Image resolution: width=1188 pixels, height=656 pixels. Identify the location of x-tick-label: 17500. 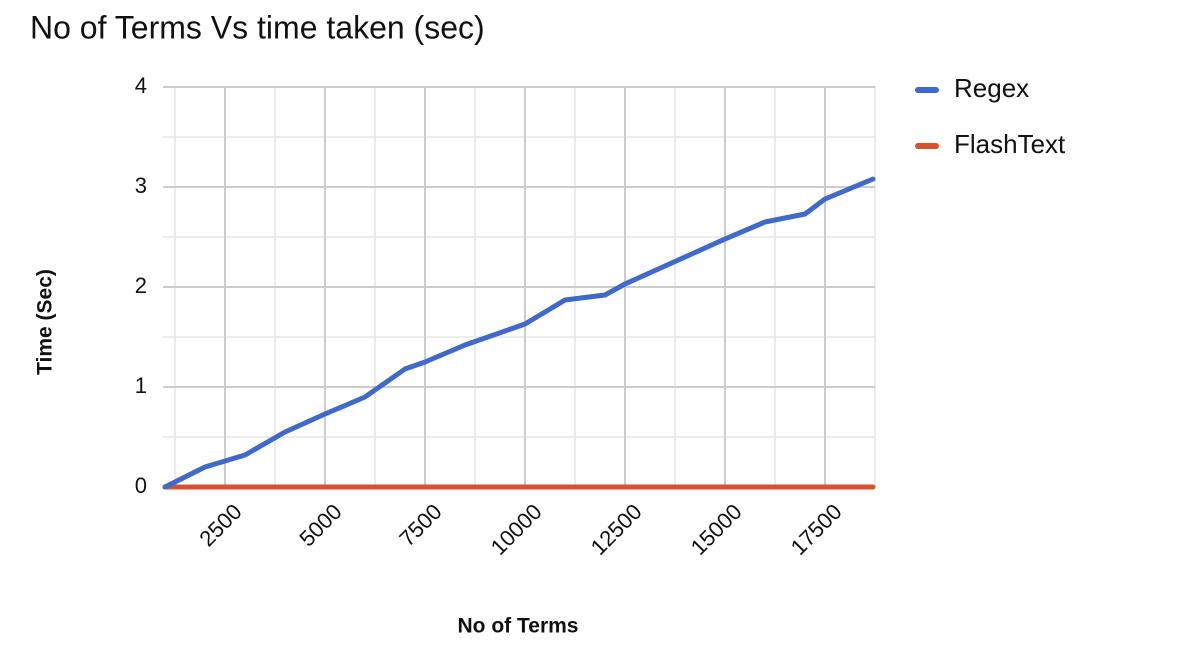
(816, 529).